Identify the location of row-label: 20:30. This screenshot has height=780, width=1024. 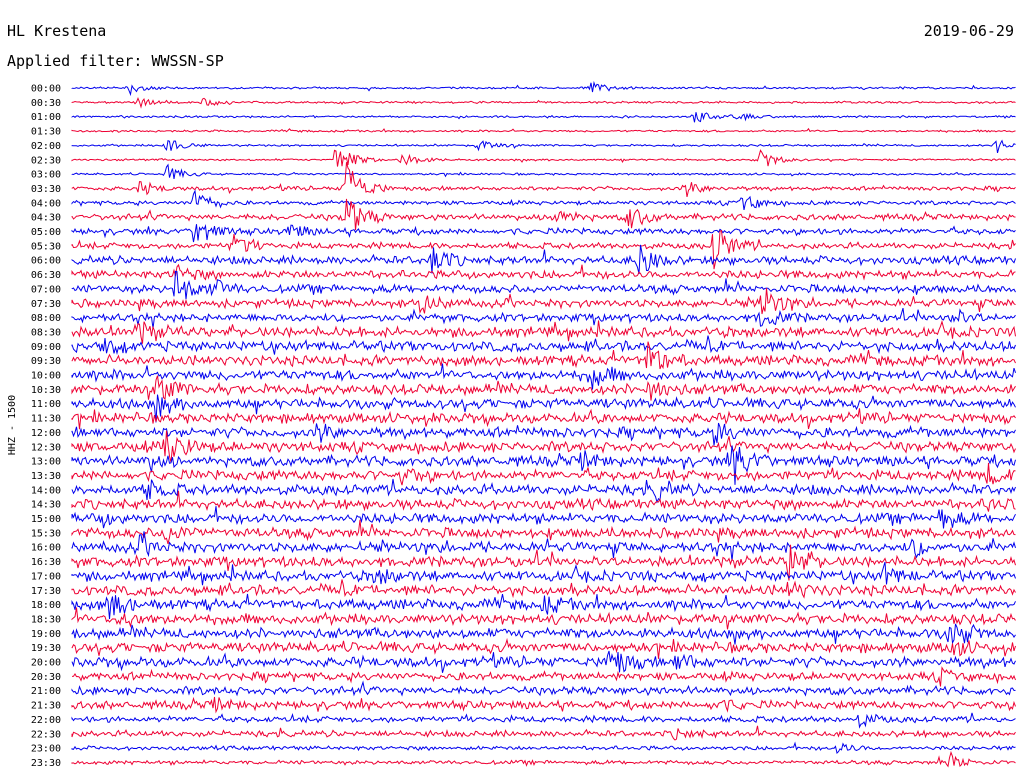
(46, 677).